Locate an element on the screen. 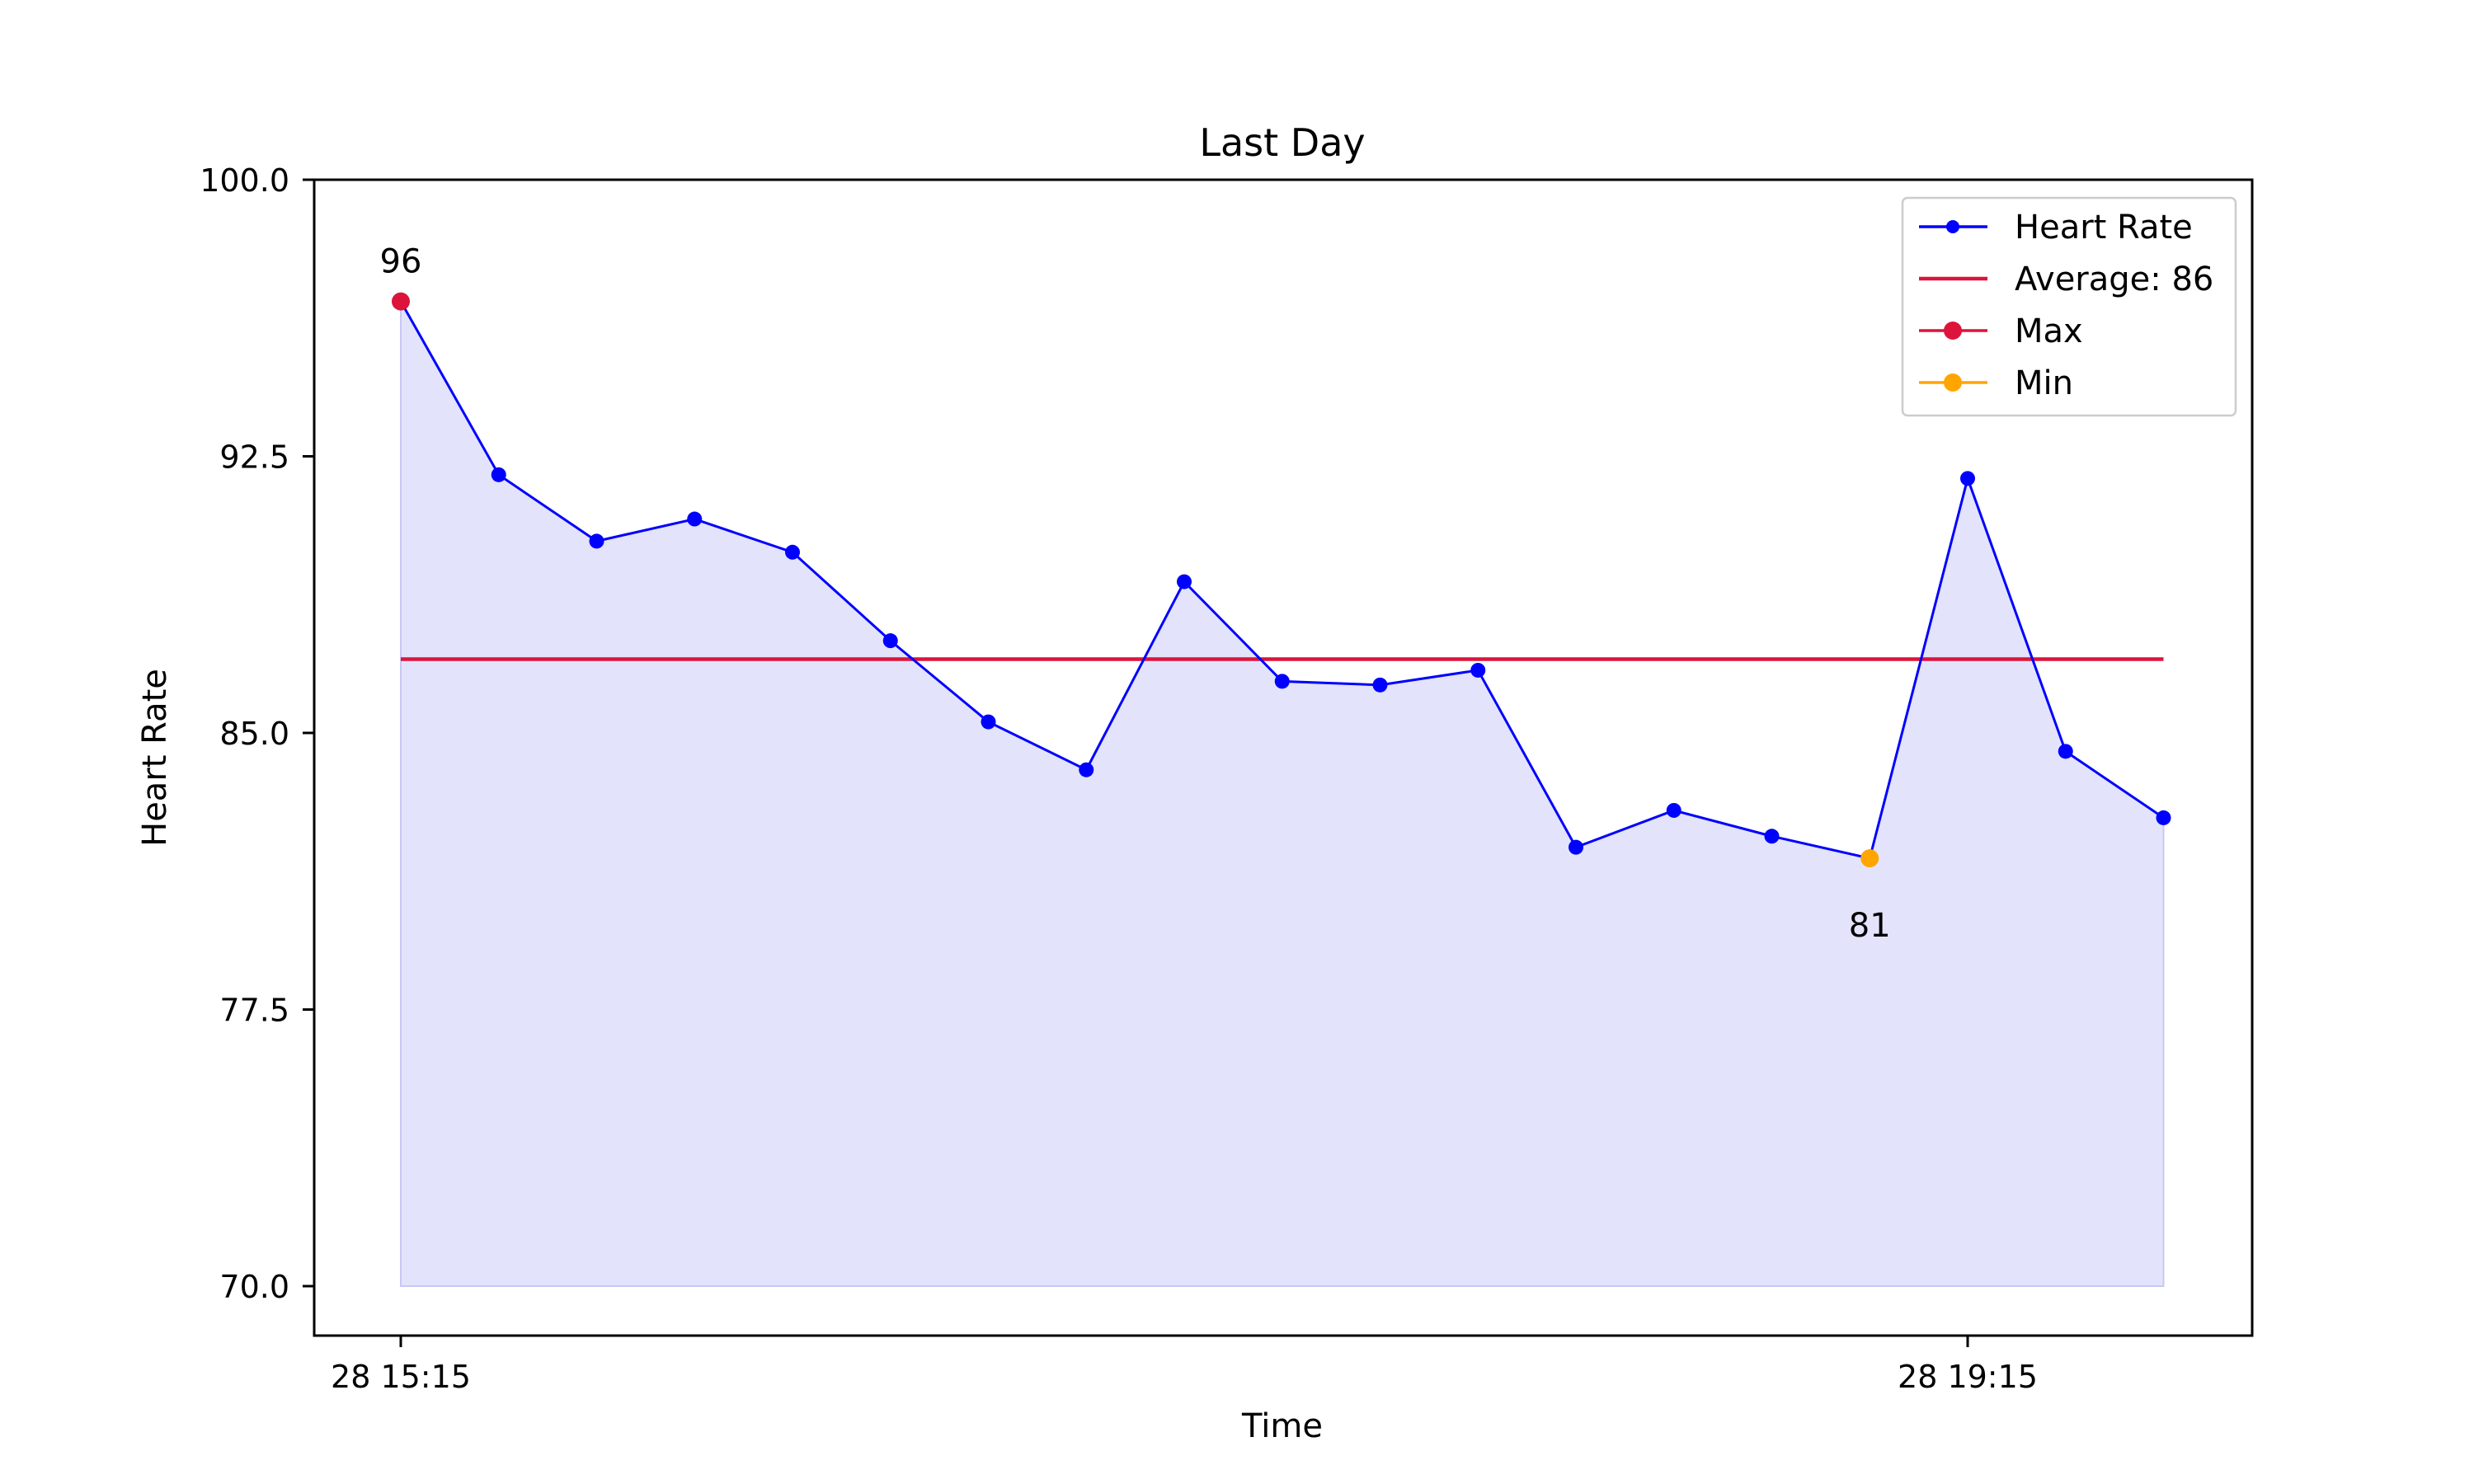 The height and width of the screenshot is (1484, 2474). legend: Heart Rate Average: 86 Max Min is located at coordinates (2069, 306).